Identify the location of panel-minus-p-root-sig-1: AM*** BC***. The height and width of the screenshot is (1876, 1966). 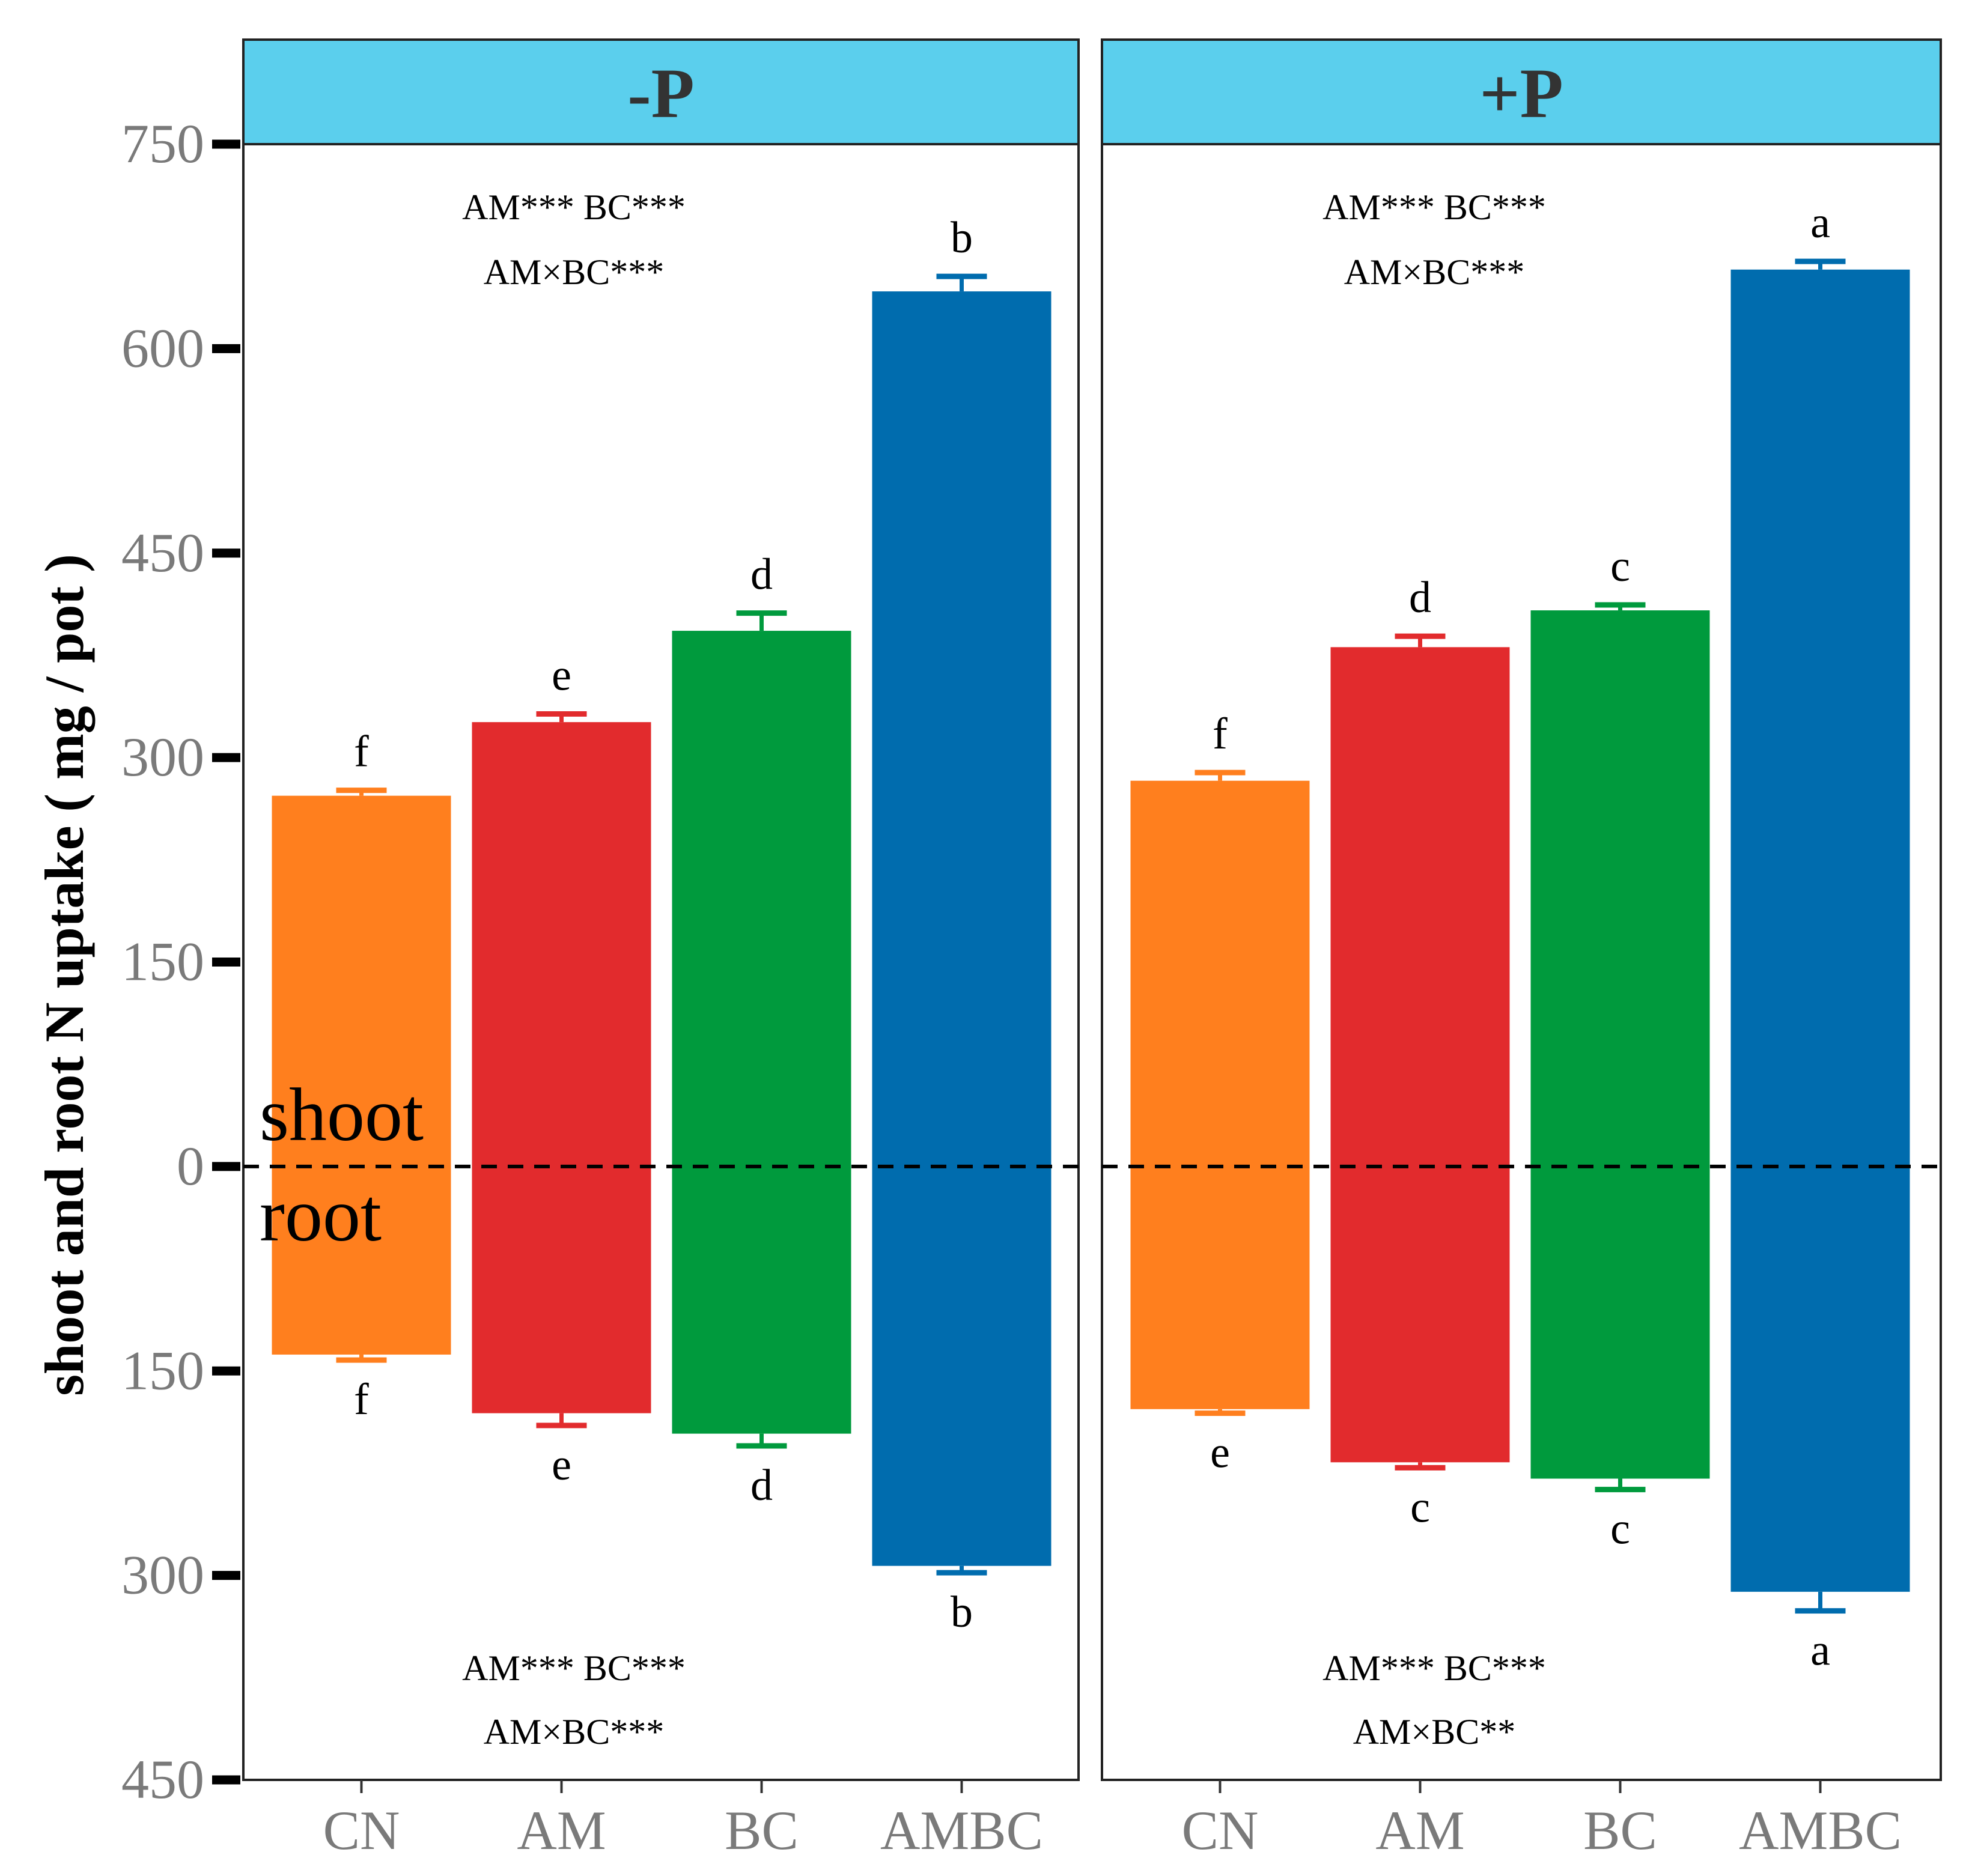
(574, 1668).